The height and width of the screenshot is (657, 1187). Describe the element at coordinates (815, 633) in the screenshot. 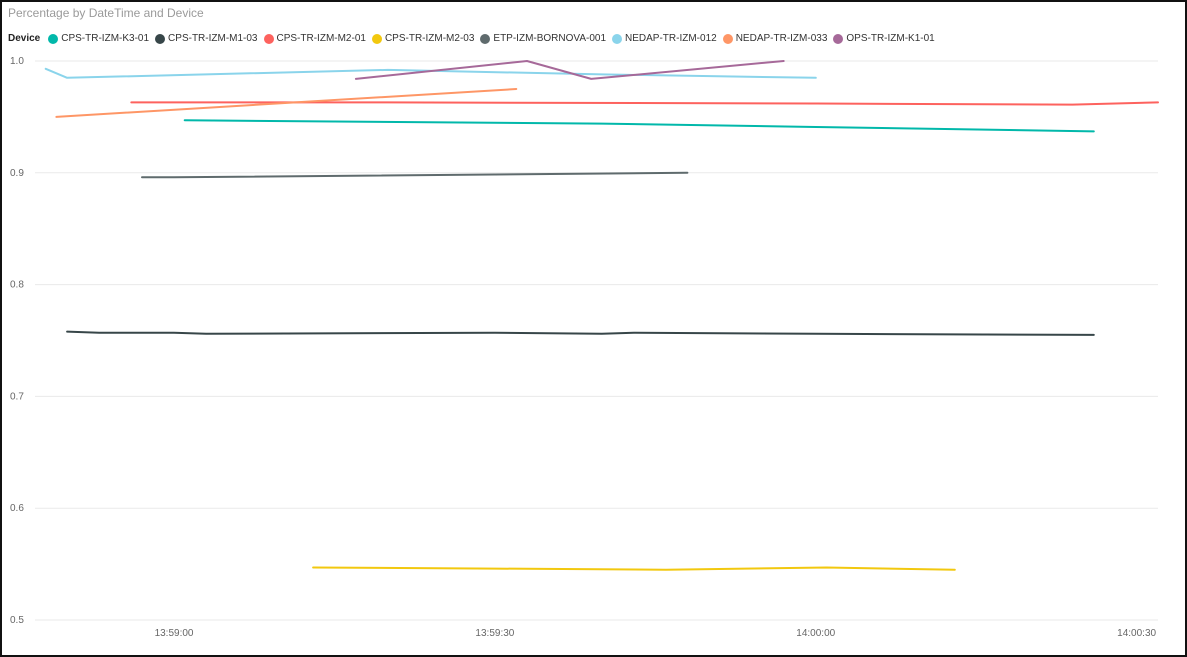

I see `x-tick-label: 14:00:00` at that location.